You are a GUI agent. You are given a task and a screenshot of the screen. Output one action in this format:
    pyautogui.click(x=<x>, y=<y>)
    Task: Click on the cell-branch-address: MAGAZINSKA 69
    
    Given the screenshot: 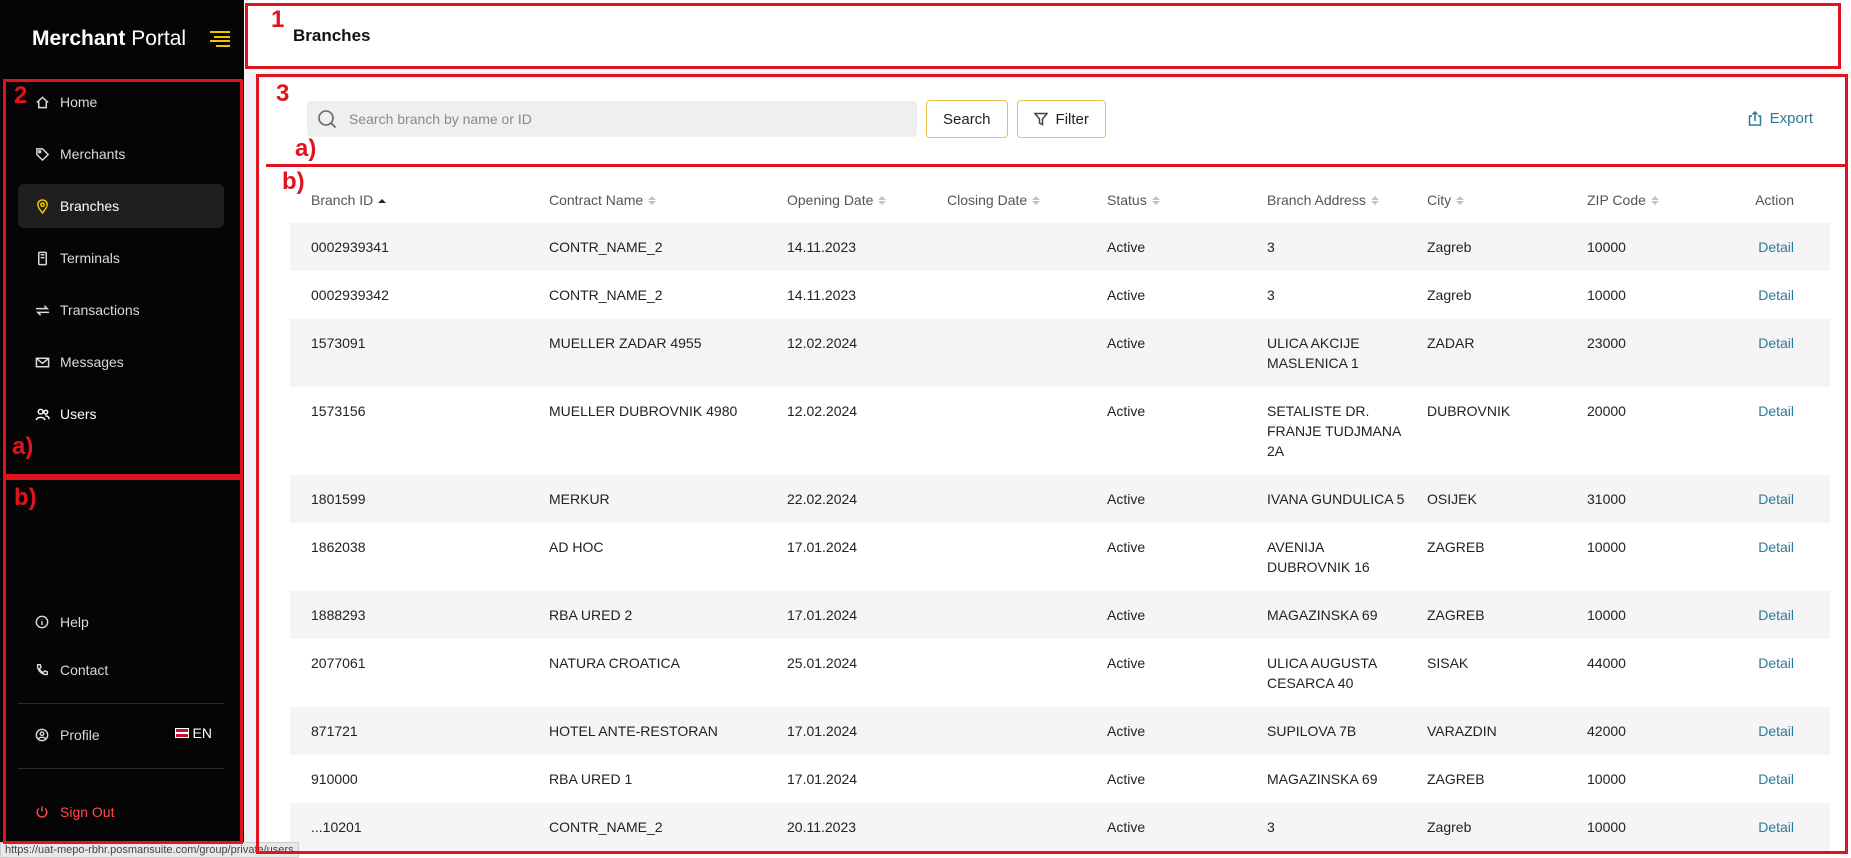 What is the action you would take?
    pyautogui.click(x=1322, y=779)
    